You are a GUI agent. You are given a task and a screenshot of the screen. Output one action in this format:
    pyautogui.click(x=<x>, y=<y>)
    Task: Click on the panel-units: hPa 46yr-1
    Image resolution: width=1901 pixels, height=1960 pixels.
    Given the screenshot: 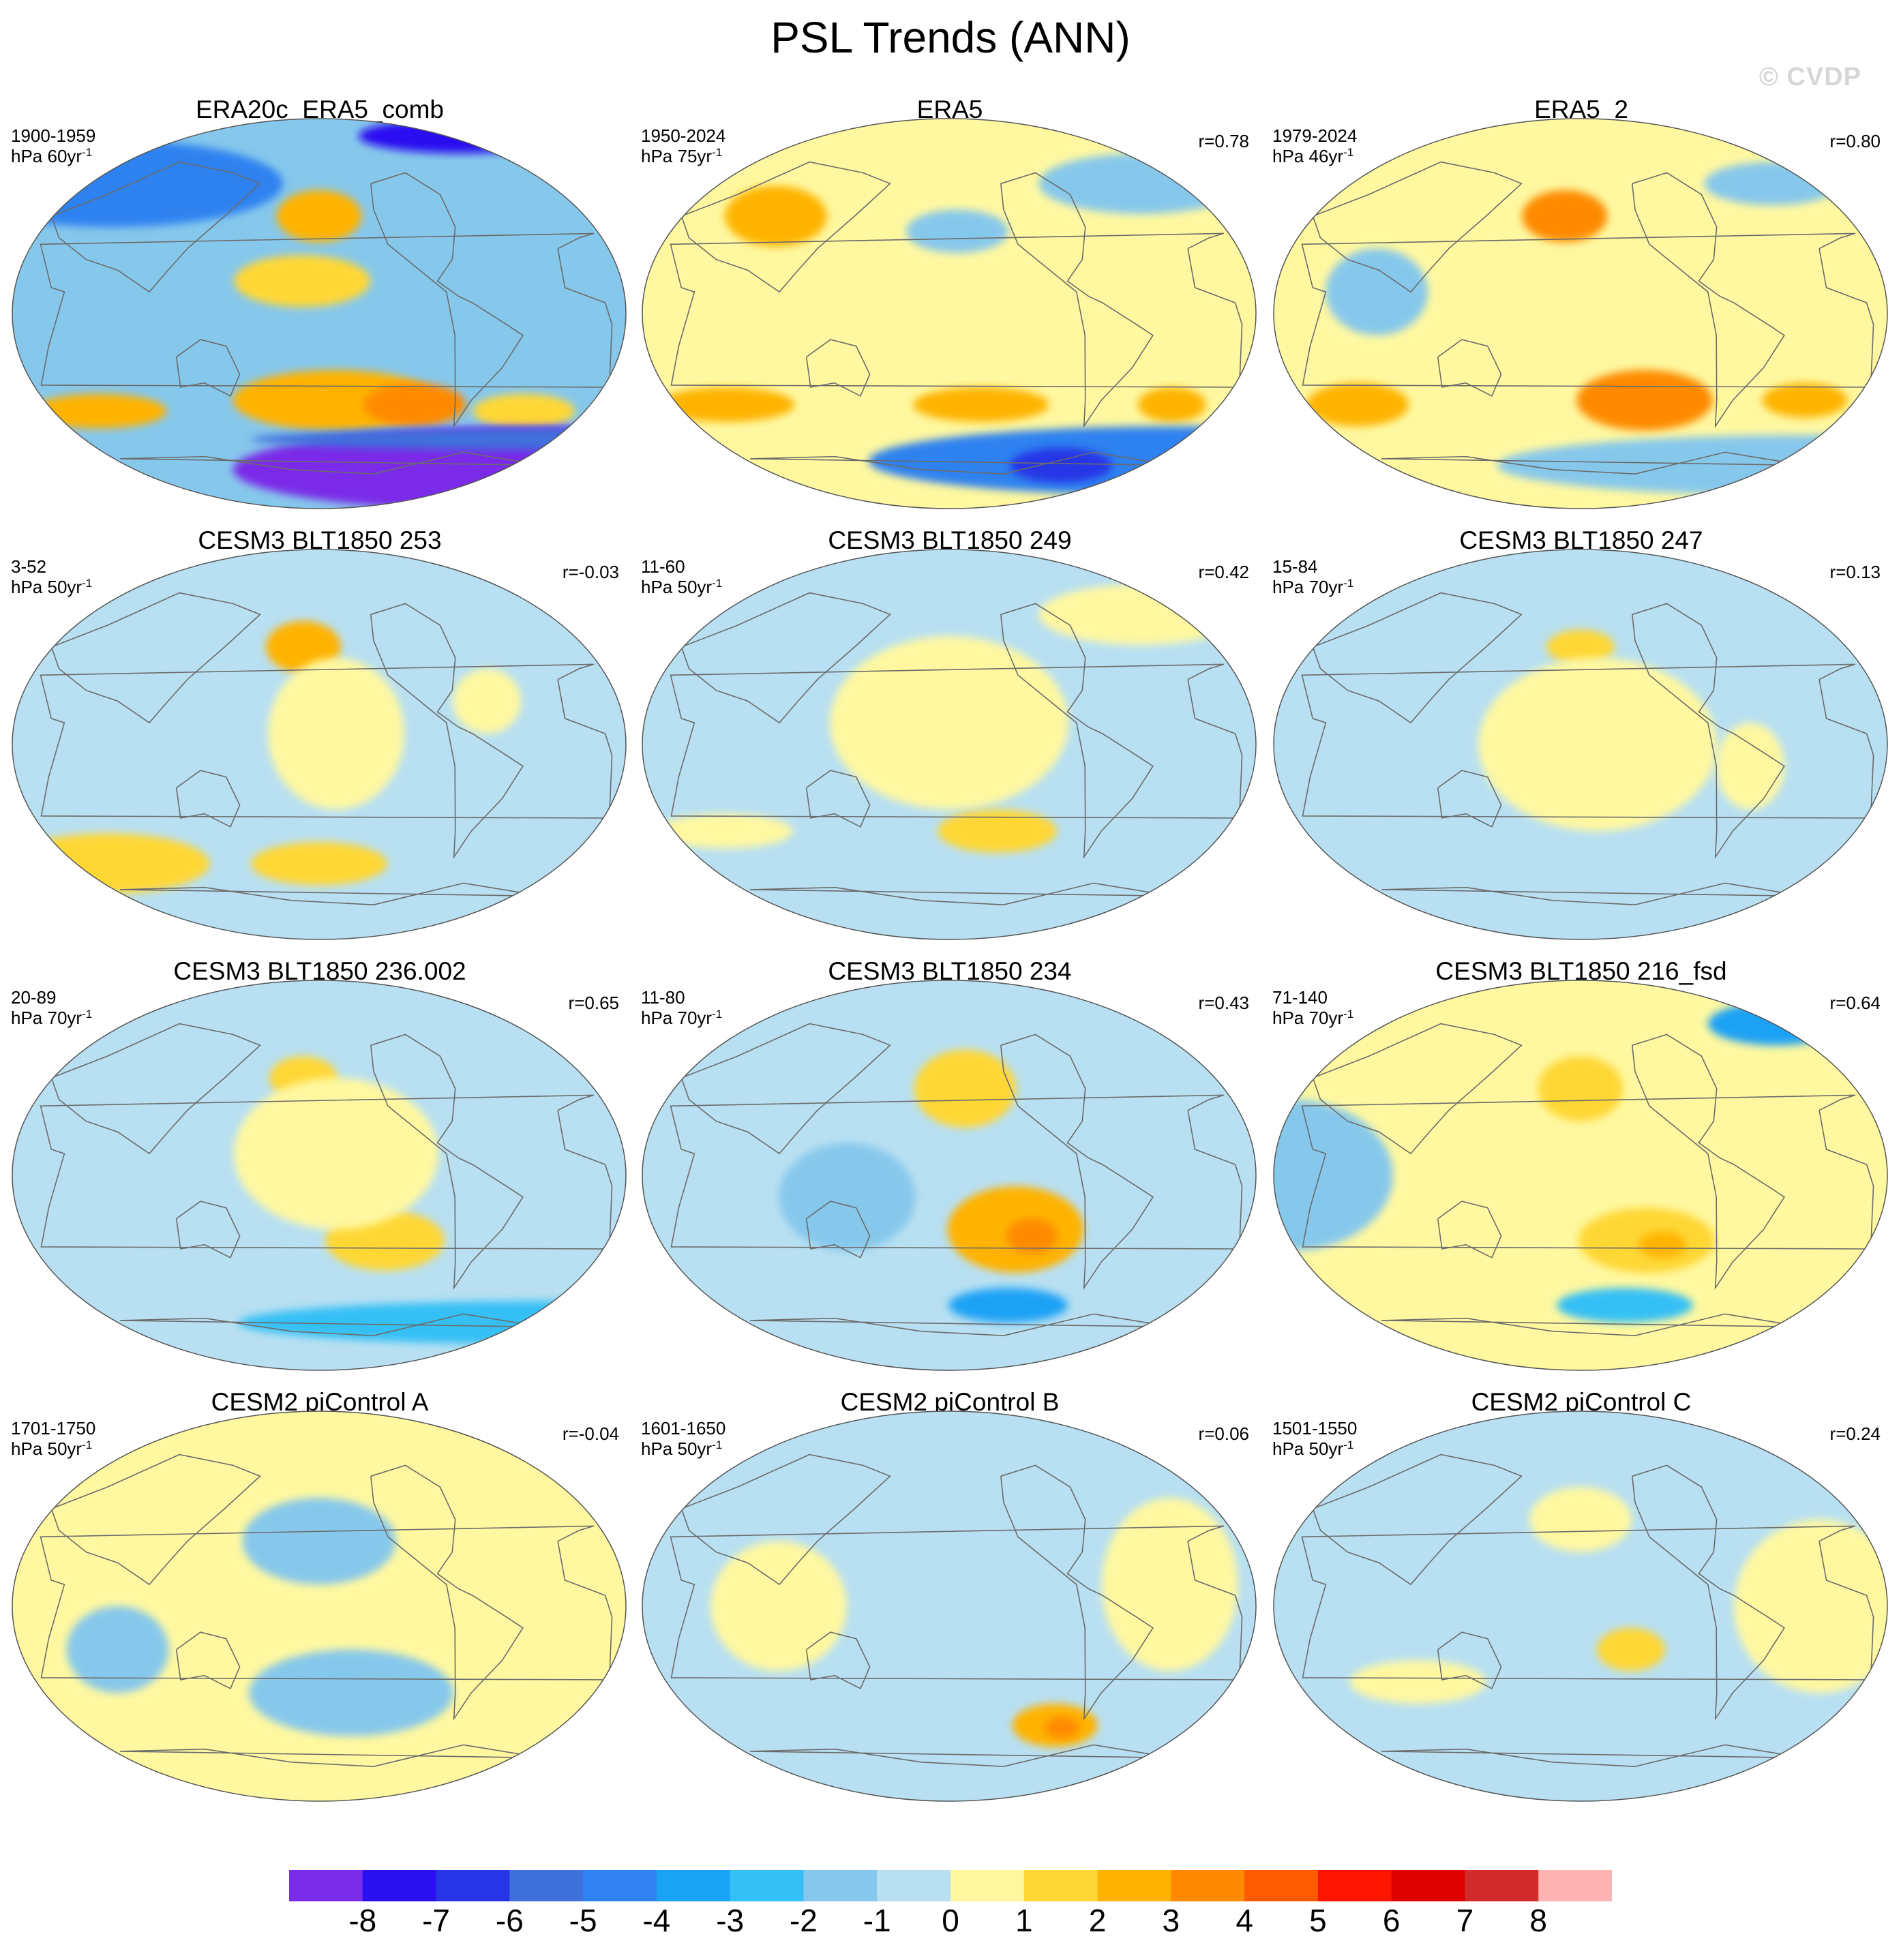 What is the action you would take?
    pyautogui.click(x=1313, y=156)
    